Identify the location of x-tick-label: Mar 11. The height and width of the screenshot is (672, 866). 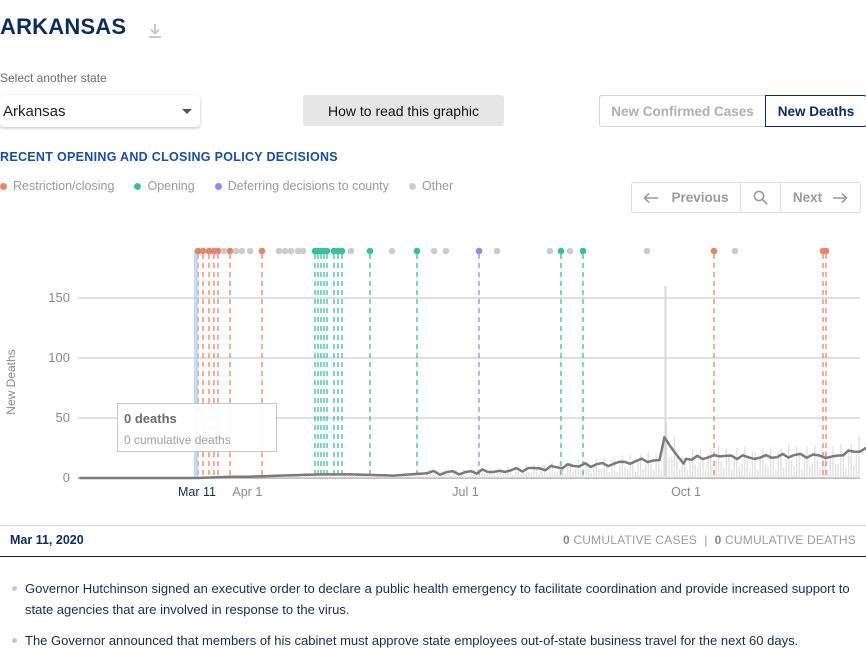
(197, 492).